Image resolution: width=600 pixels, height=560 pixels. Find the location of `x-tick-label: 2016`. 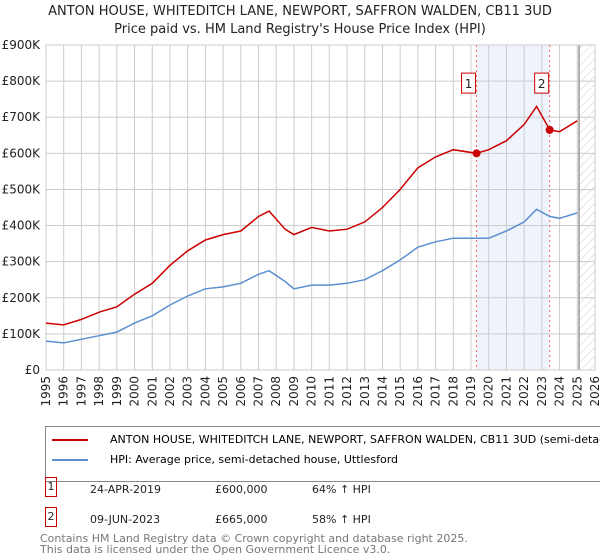

x-tick-label: 2016 is located at coordinates (418, 391).